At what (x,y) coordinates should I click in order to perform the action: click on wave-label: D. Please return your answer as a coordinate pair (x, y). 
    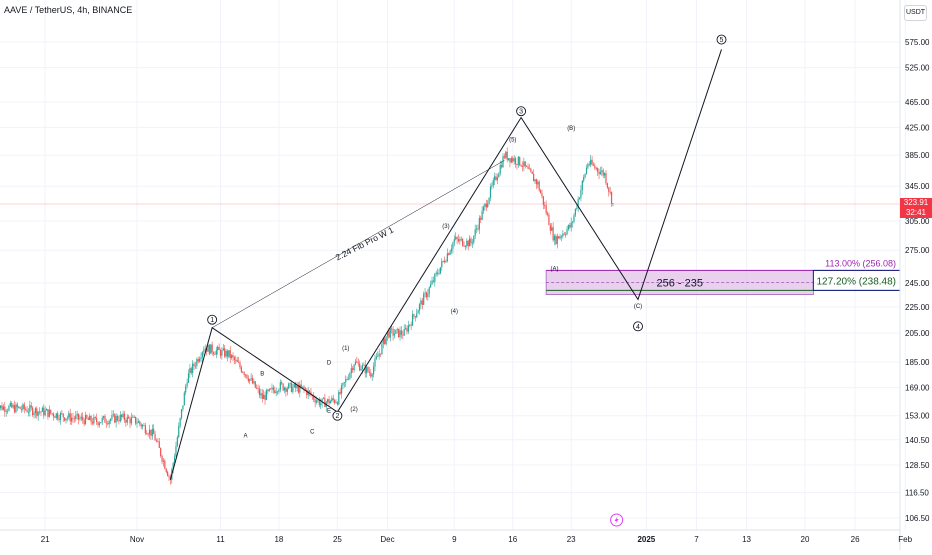
    Looking at the image, I should click on (329, 364).